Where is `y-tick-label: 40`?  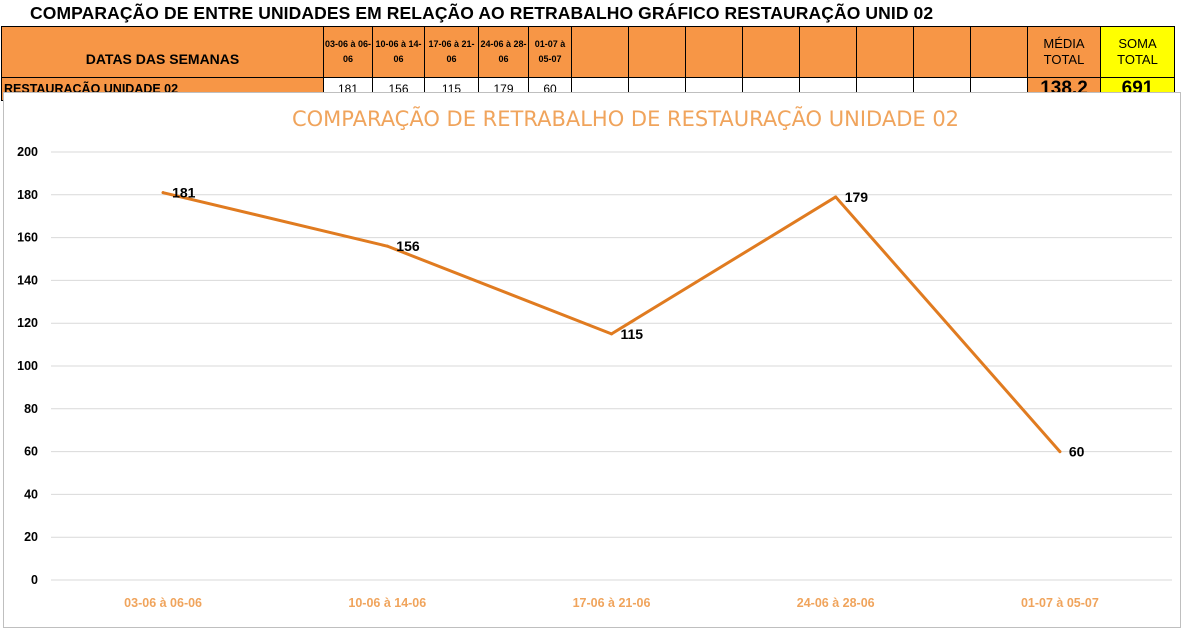 y-tick-label: 40 is located at coordinates (31, 494).